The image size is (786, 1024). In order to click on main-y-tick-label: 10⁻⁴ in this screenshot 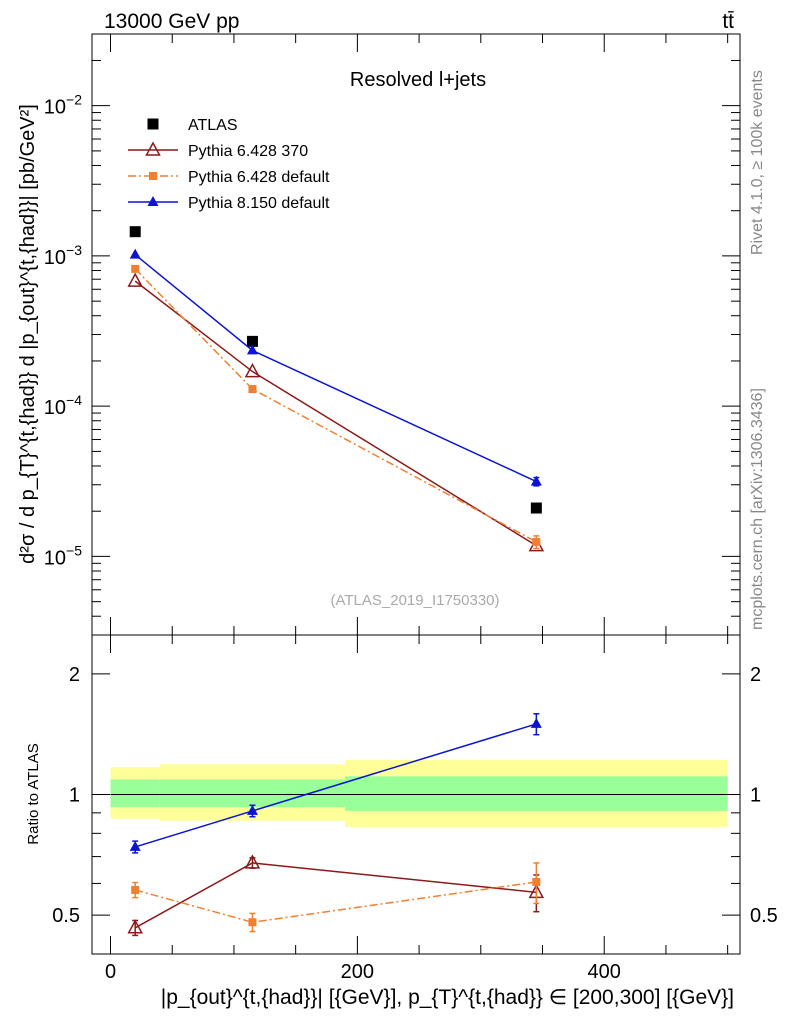, I will do `click(63, 405)`.